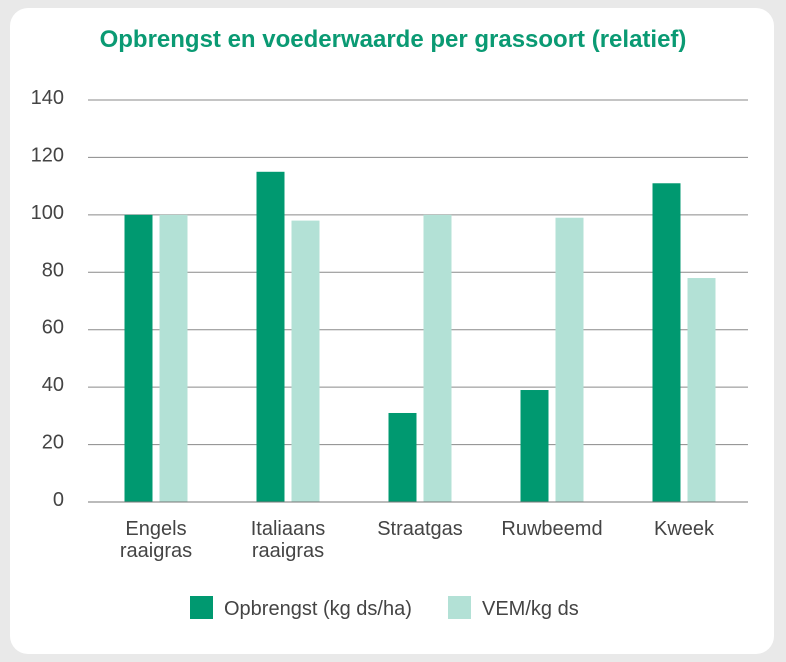  Describe the element at coordinates (47, 155) in the screenshot. I see `y-tick-label: 120` at that location.